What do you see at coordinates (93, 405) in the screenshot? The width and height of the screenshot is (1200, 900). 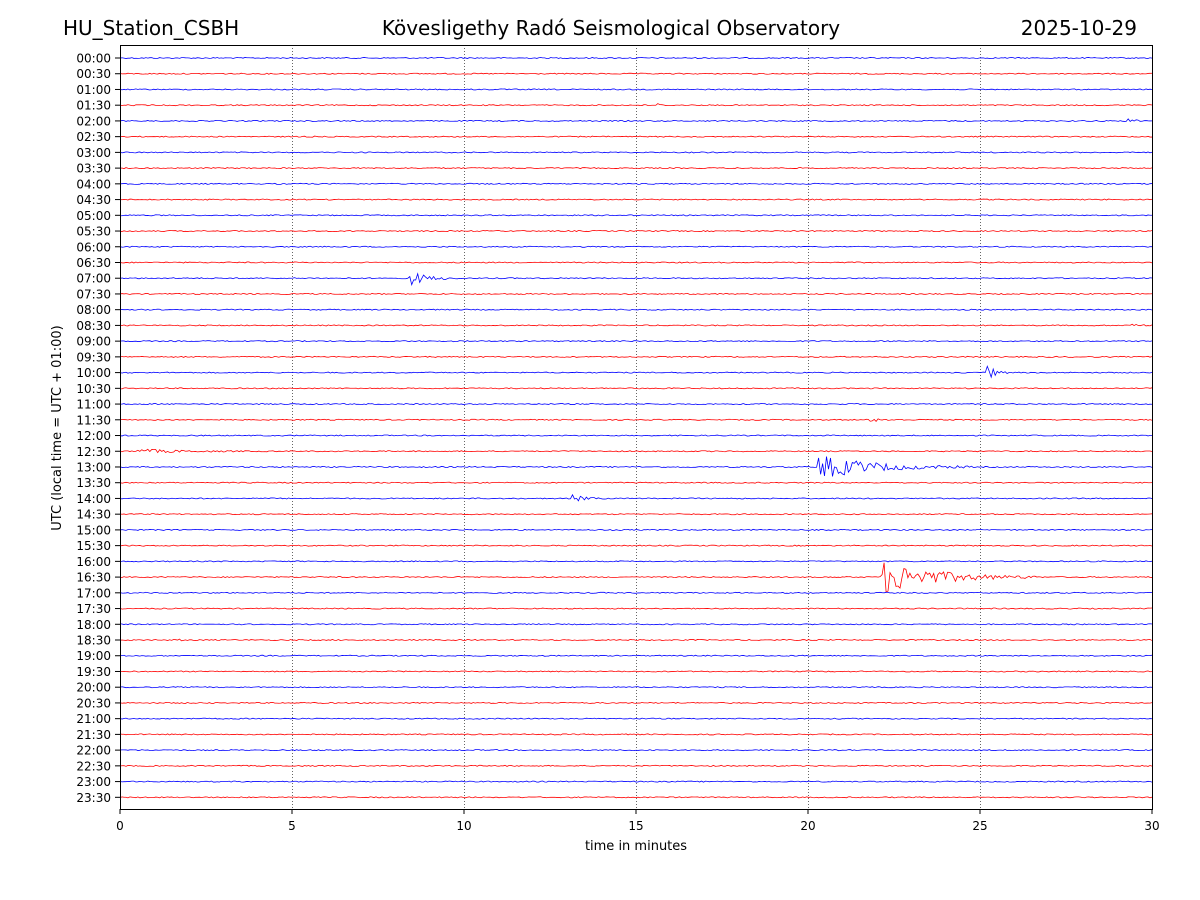 I see `y-tick-label: 11:00` at bounding box center [93, 405].